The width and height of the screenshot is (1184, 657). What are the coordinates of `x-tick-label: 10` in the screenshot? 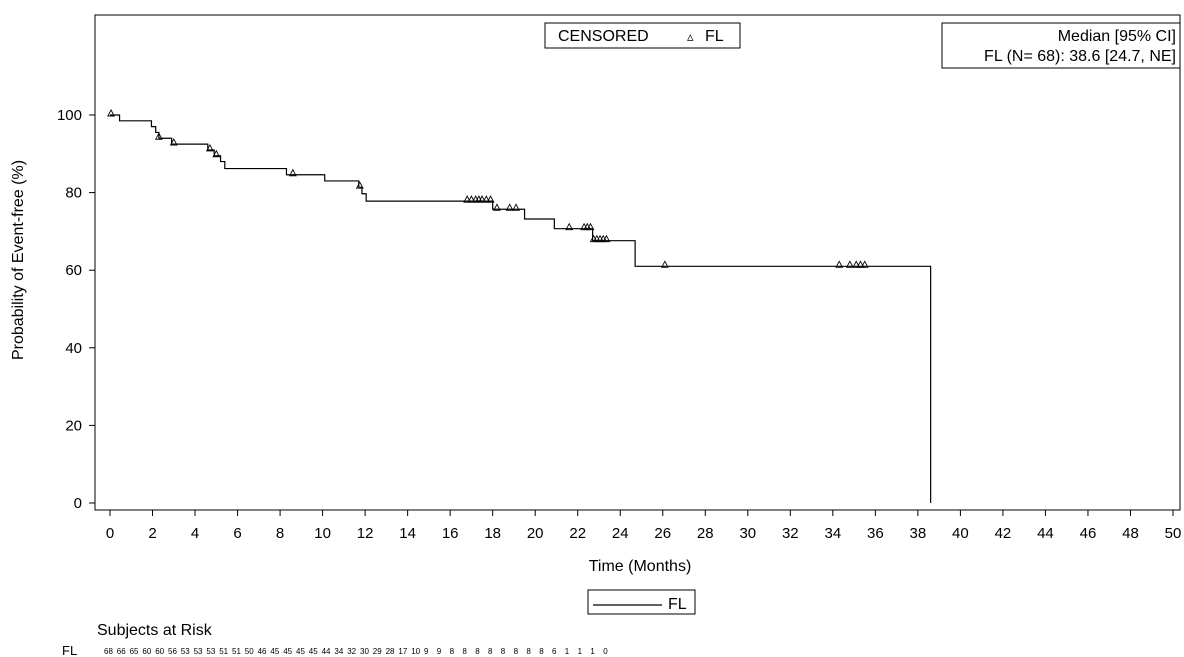 It's located at (322, 533).